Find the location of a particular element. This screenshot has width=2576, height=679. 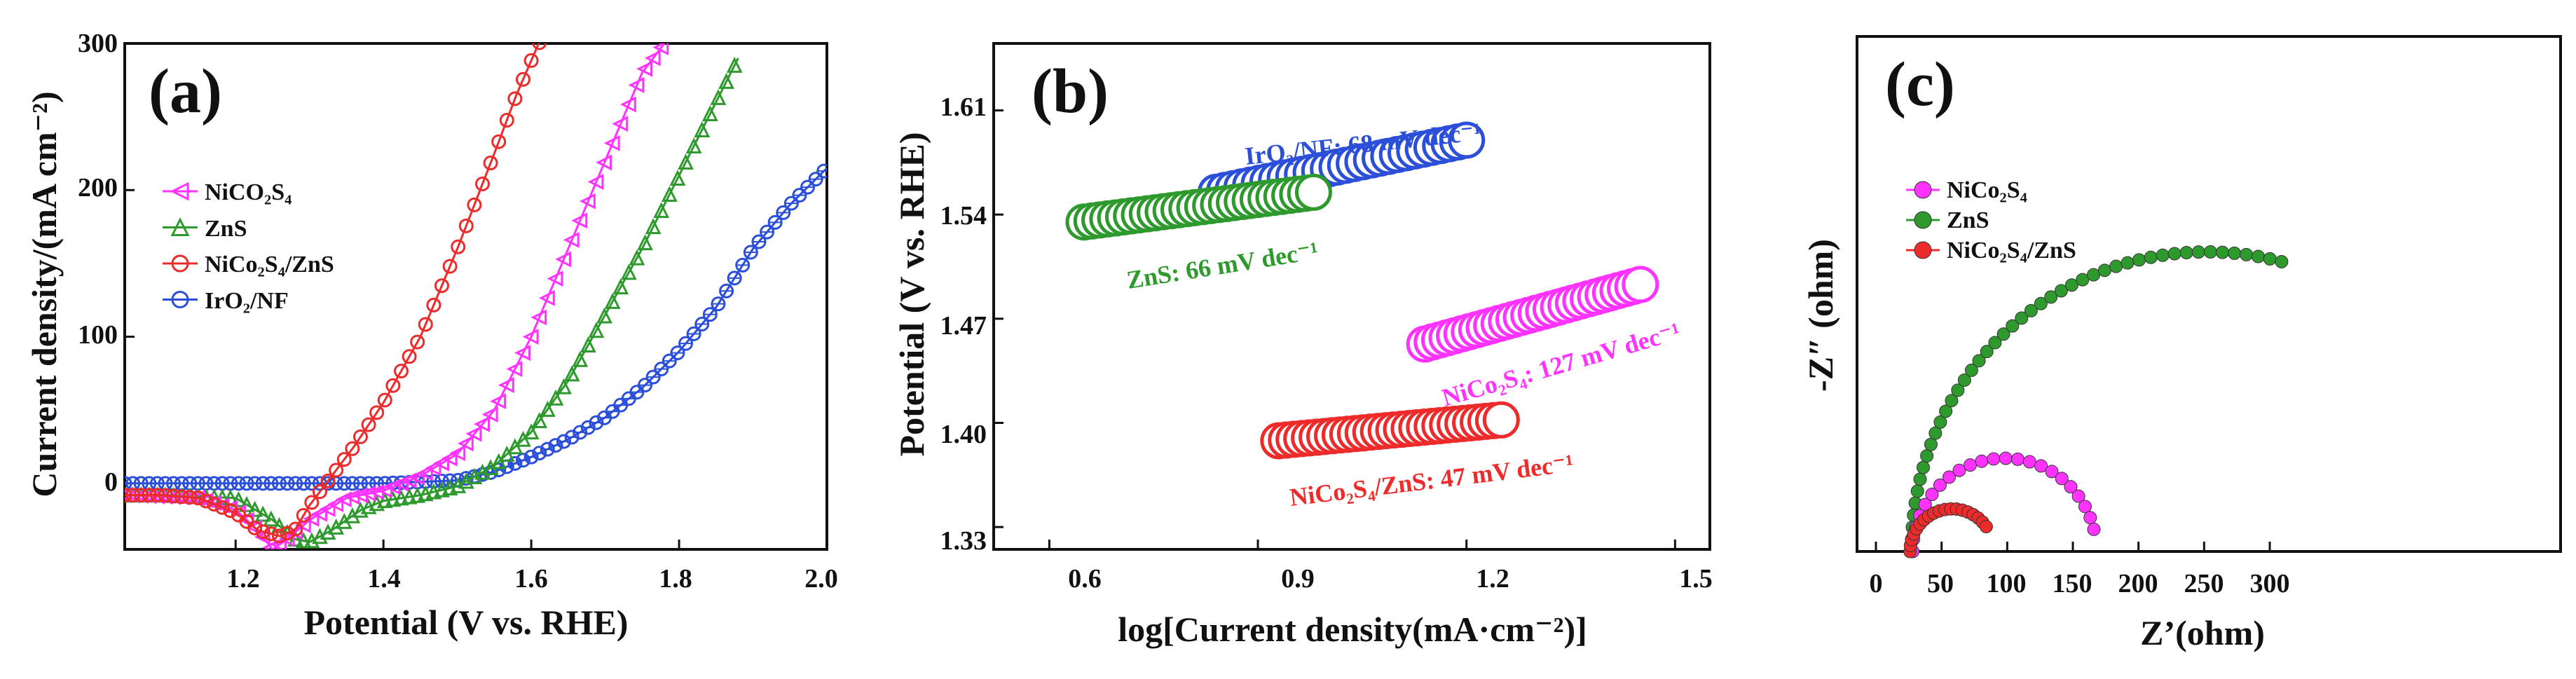

c-panel-label: (c) is located at coordinates (1920, 84).